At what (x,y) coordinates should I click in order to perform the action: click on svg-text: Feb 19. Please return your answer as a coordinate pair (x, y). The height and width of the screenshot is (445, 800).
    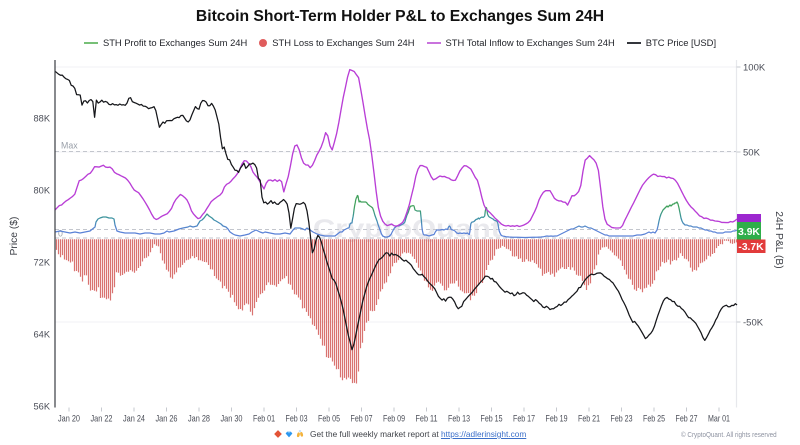
    Looking at the image, I should click on (557, 419).